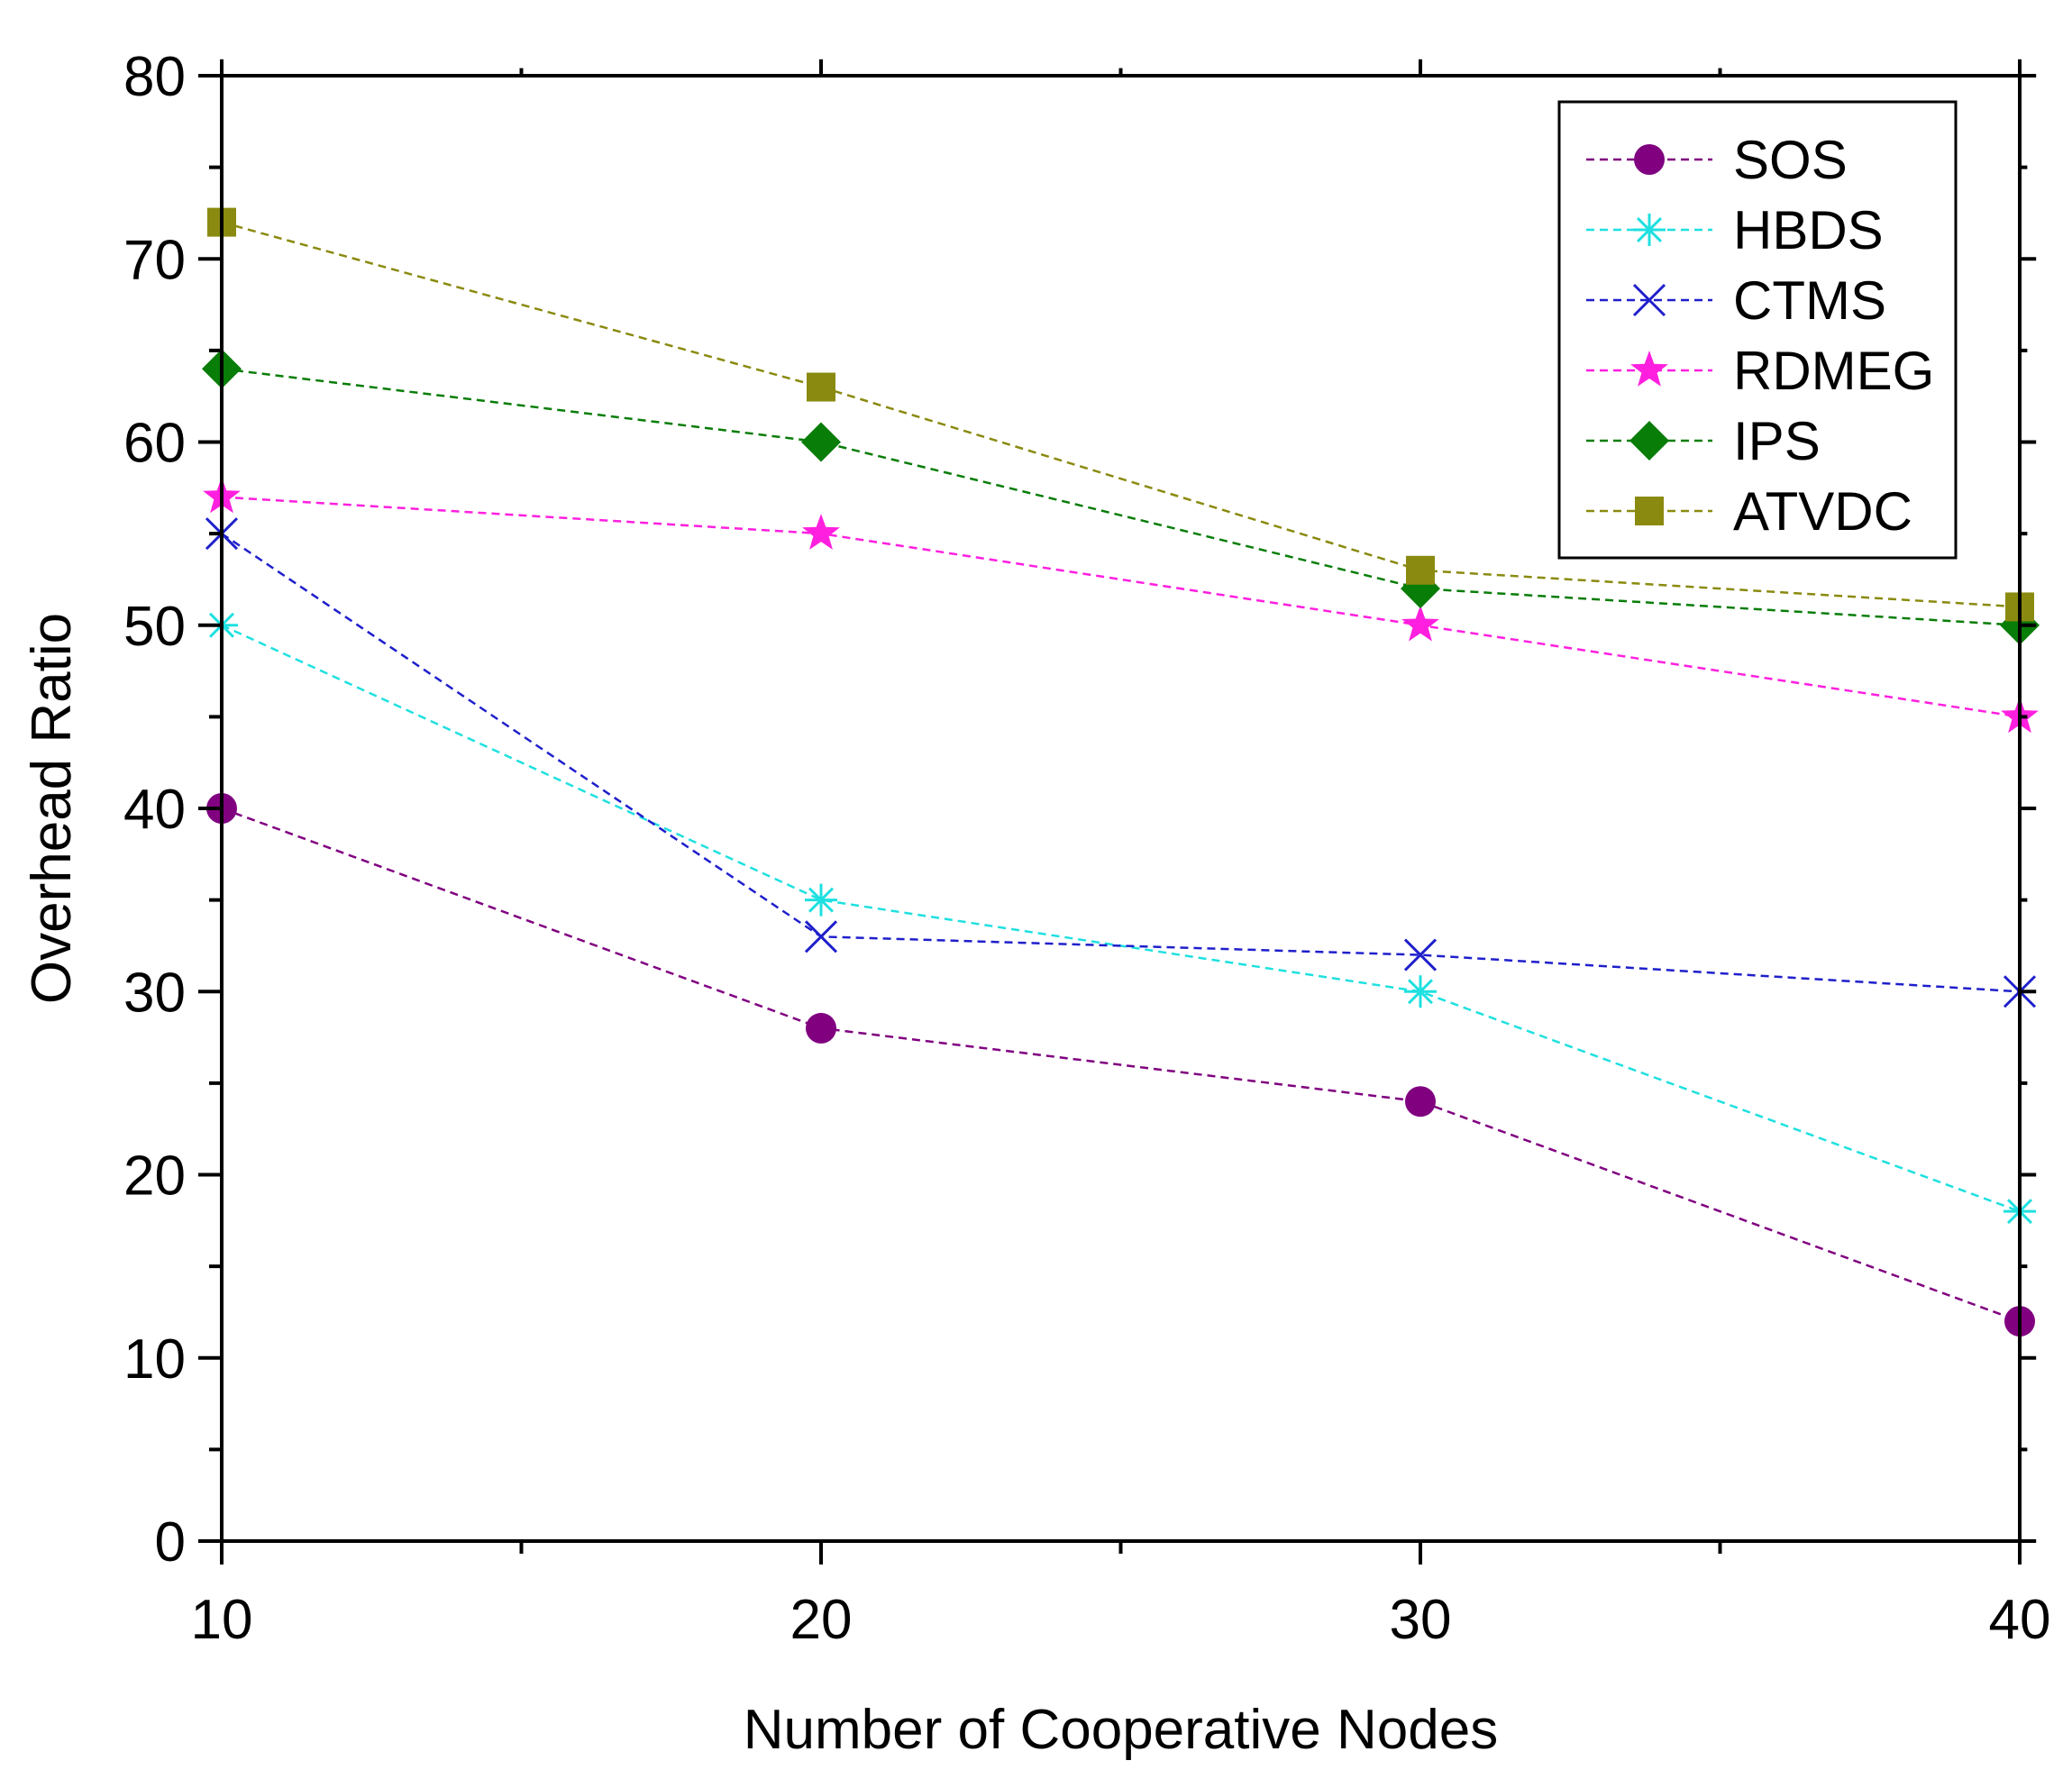 Image resolution: width=2072 pixels, height=1779 pixels. I want to click on legend-item-atvdc: ATVDC, so click(1749, 511).